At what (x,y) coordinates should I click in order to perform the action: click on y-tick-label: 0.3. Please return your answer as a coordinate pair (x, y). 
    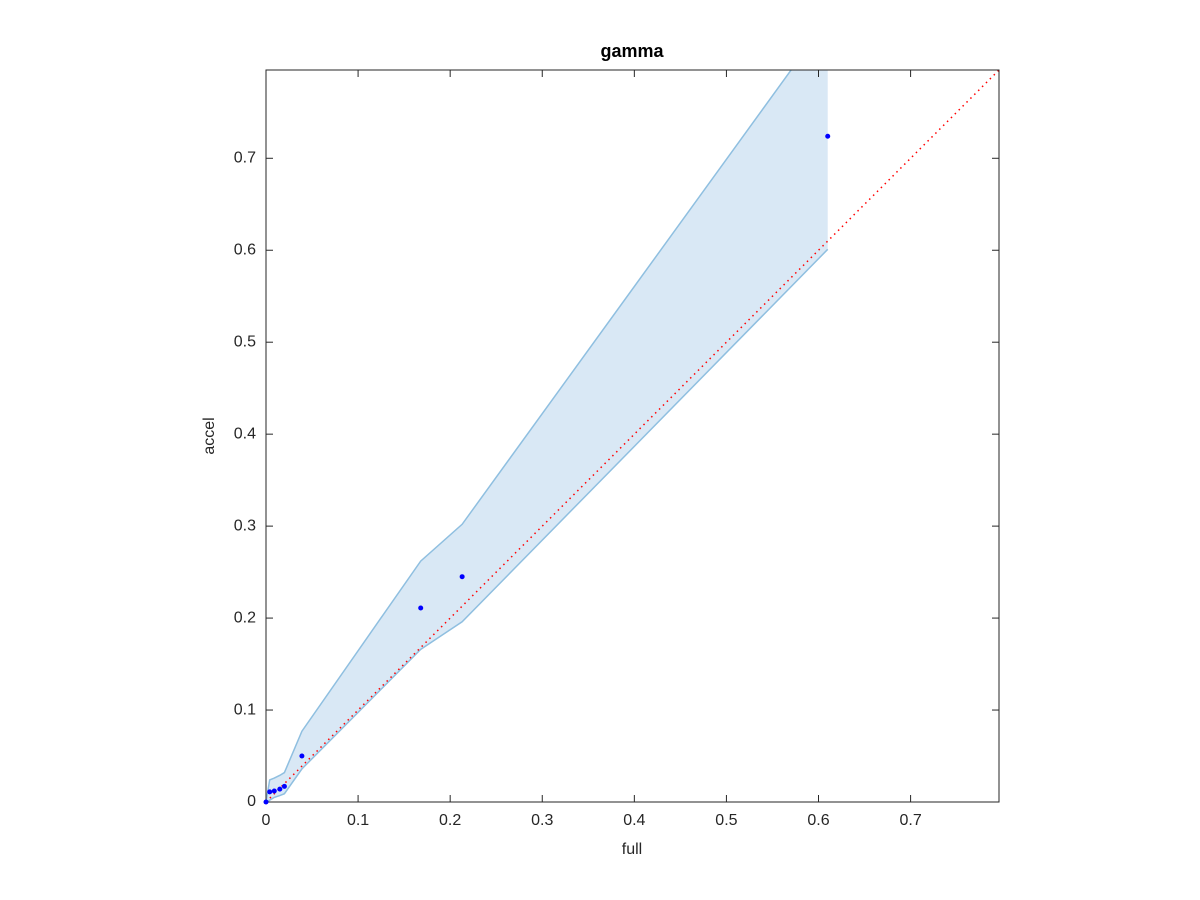
    Looking at the image, I should click on (245, 525).